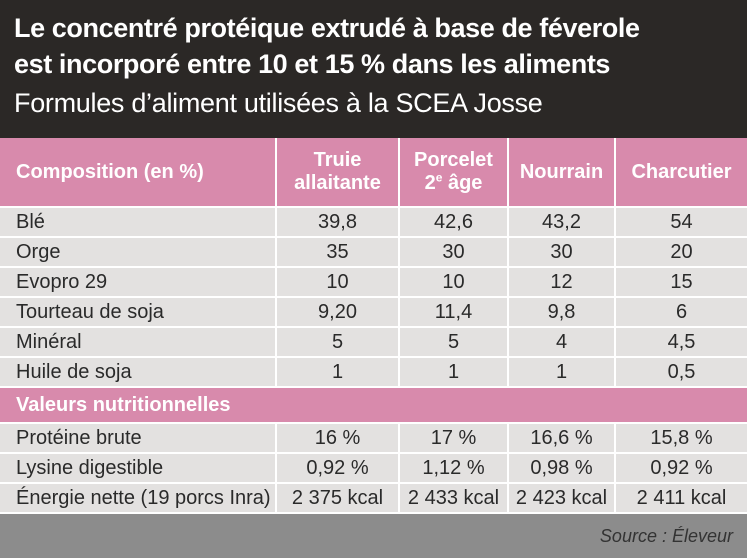 This screenshot has height=558, width=747. Describe the element at coordinates (562, 222) in the screenshot. I see `table-cell: 43,2` at that location.